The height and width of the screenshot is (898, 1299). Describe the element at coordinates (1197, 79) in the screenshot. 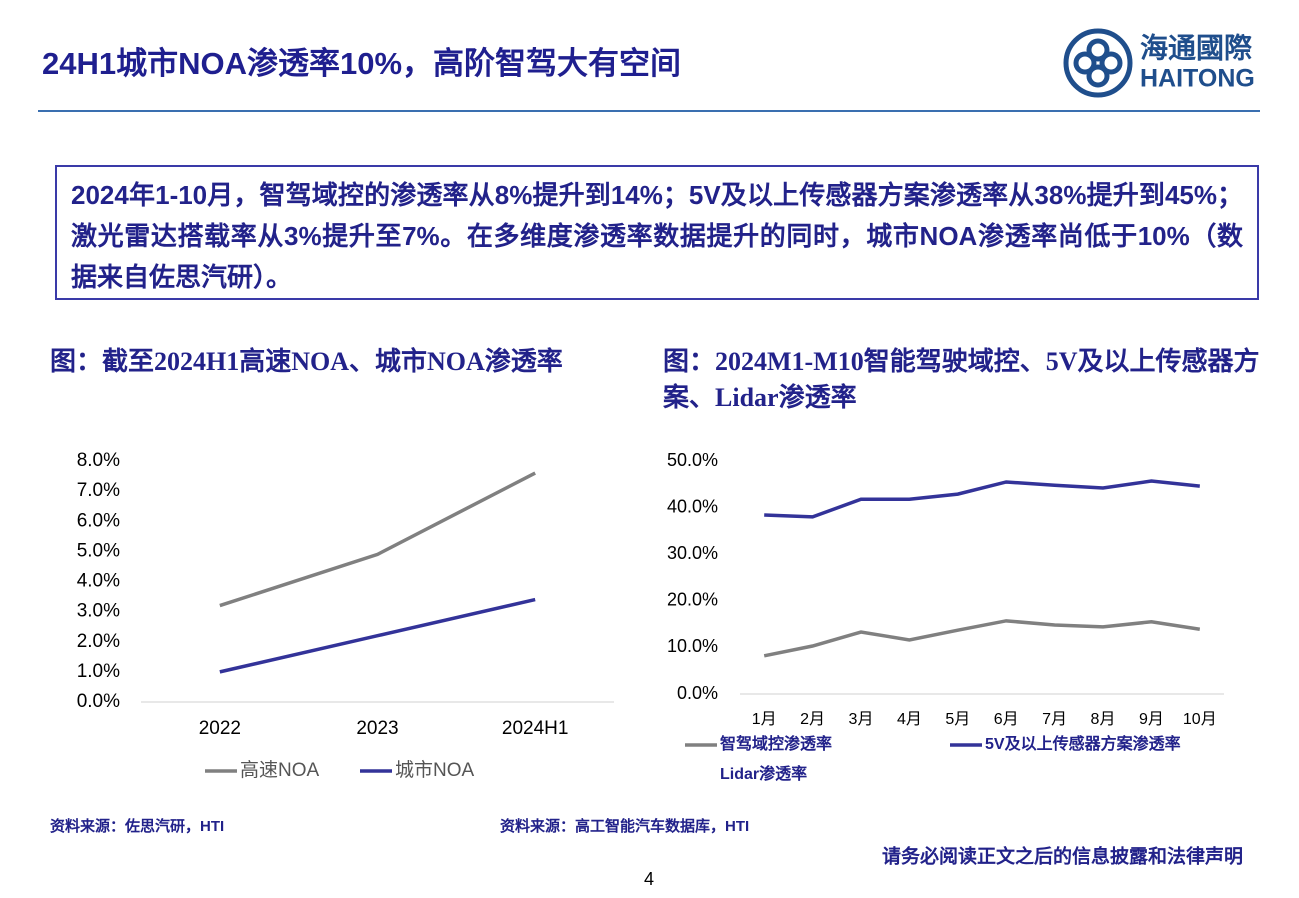

I see `logo-en: HAITONG` at that location.